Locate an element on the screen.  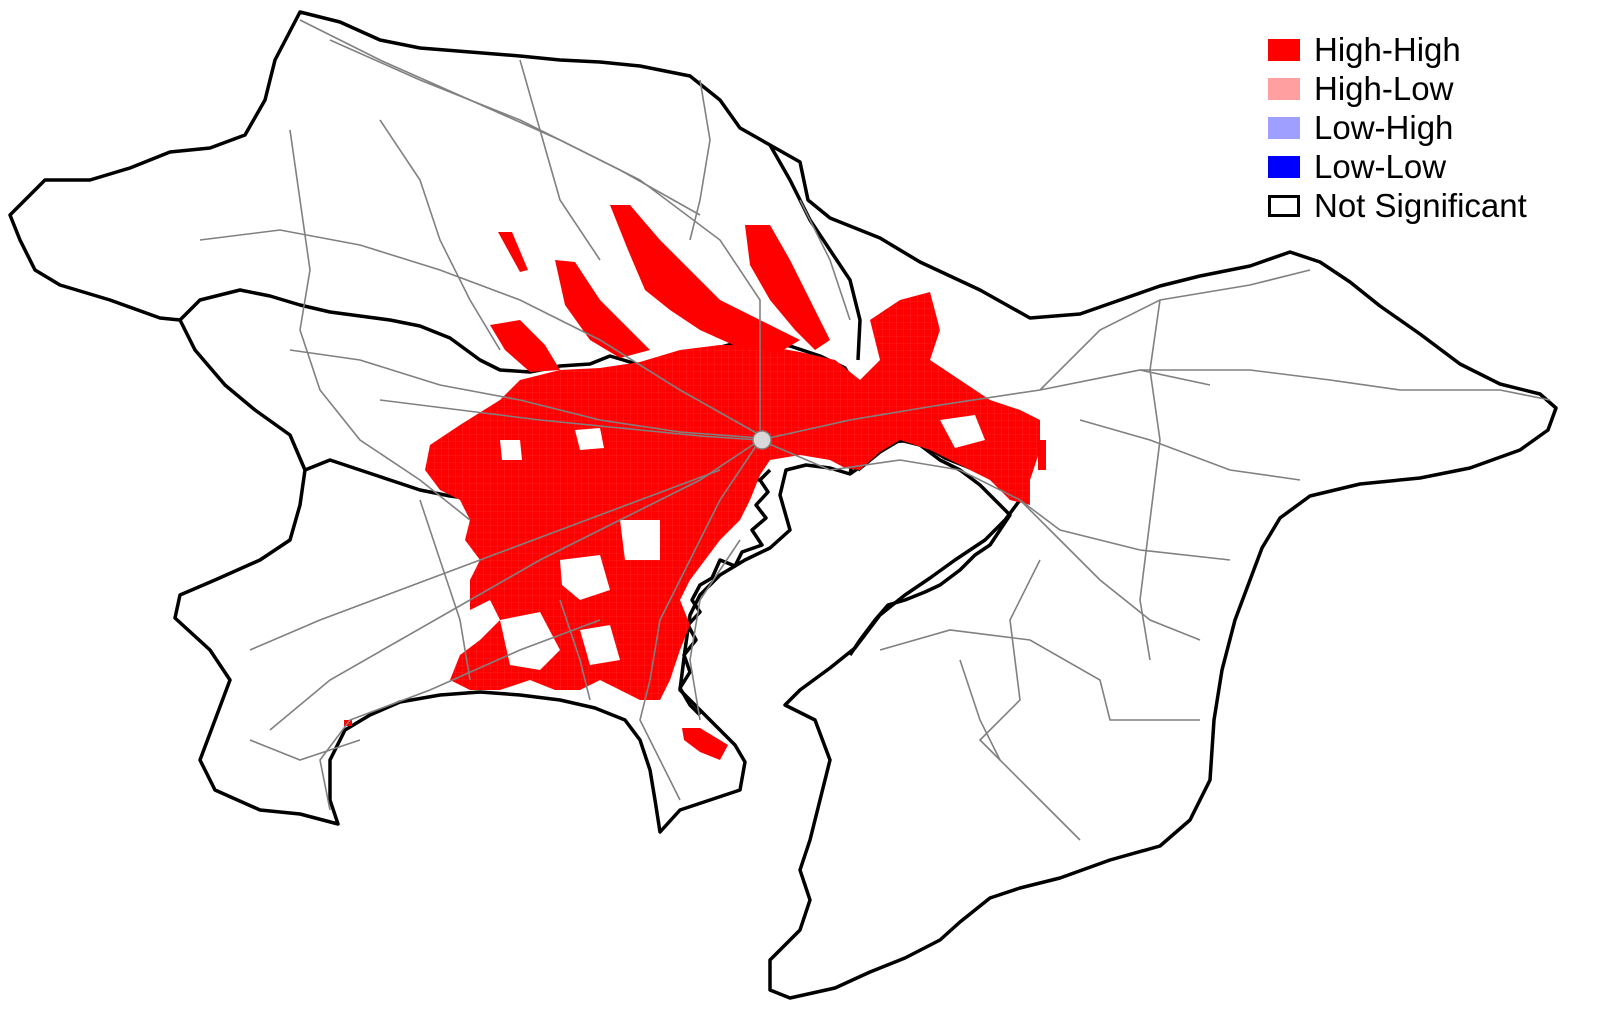
legend-item-not-significant: Not Significant is located at coordinates (1397, 205).